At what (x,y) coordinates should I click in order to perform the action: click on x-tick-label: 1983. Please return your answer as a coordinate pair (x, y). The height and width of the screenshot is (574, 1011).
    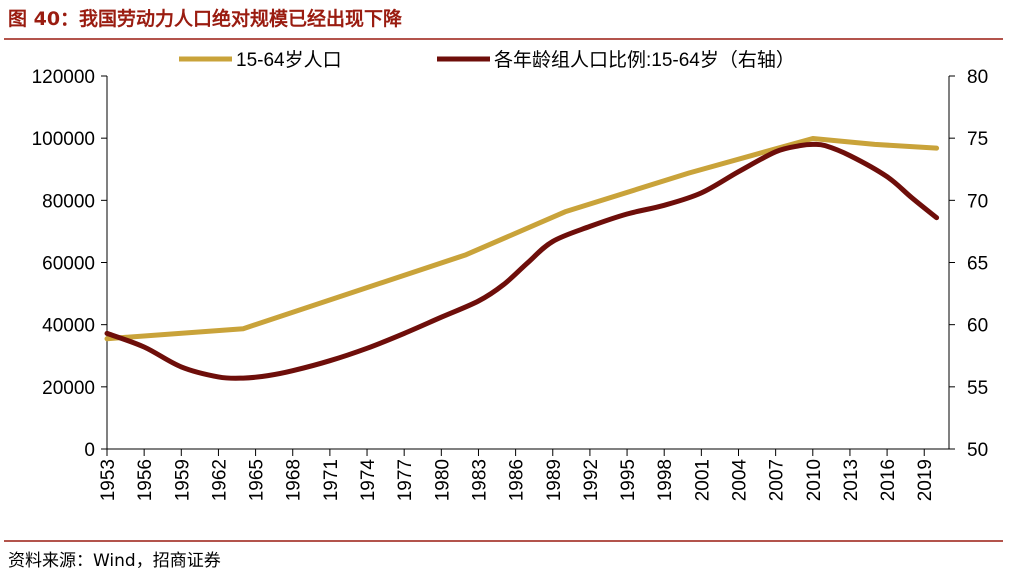
    Looking at the image, I should click on (479, 480).